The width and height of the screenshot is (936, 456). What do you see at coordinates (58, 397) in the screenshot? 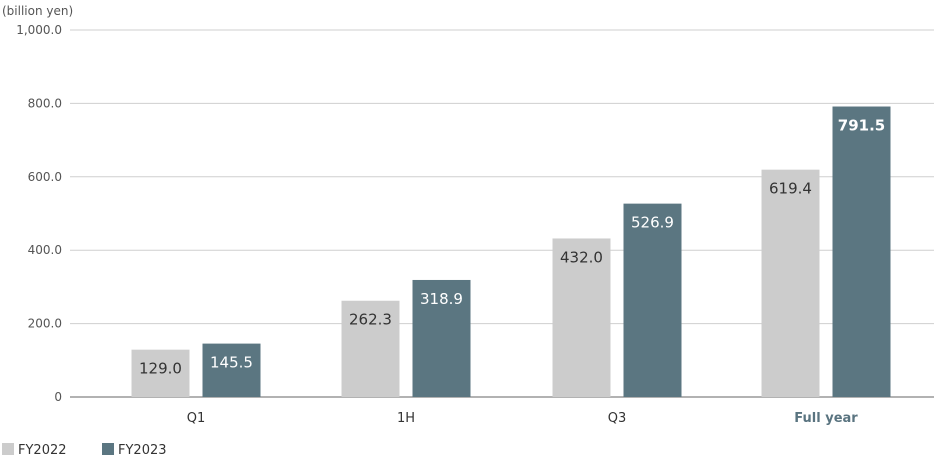
I see `y-tick-label: 0` at bounding box center [58, 397].